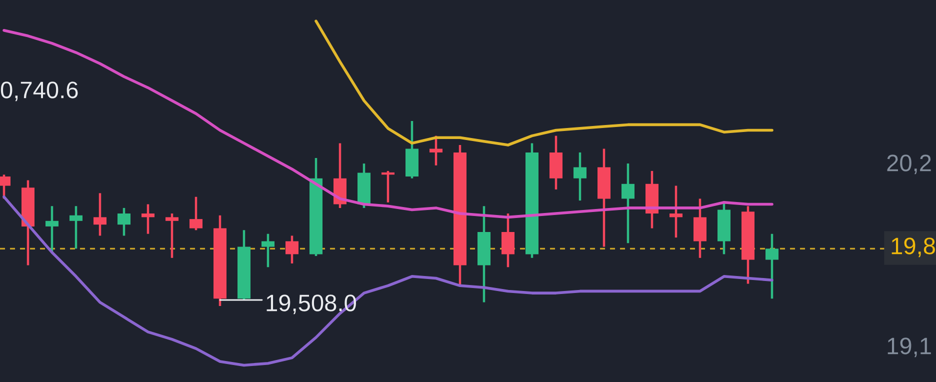 The image size is (936, 382). Describe the element at coordinates (909, 164) in the screenshot. I see `text: 20,2` at that location.